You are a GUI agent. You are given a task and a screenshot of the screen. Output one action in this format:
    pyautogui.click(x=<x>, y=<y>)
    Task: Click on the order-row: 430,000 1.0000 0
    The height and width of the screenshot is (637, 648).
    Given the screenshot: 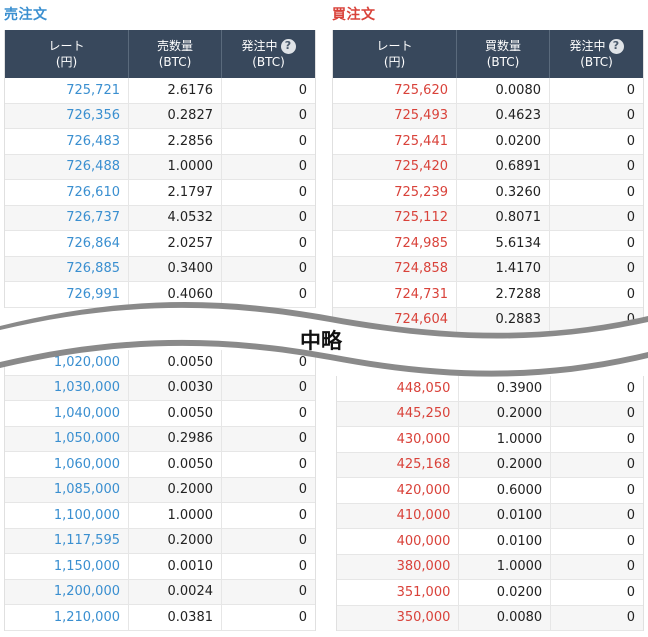 What is the action you would take?
    pyautogui.click(x=490, y=440)
    